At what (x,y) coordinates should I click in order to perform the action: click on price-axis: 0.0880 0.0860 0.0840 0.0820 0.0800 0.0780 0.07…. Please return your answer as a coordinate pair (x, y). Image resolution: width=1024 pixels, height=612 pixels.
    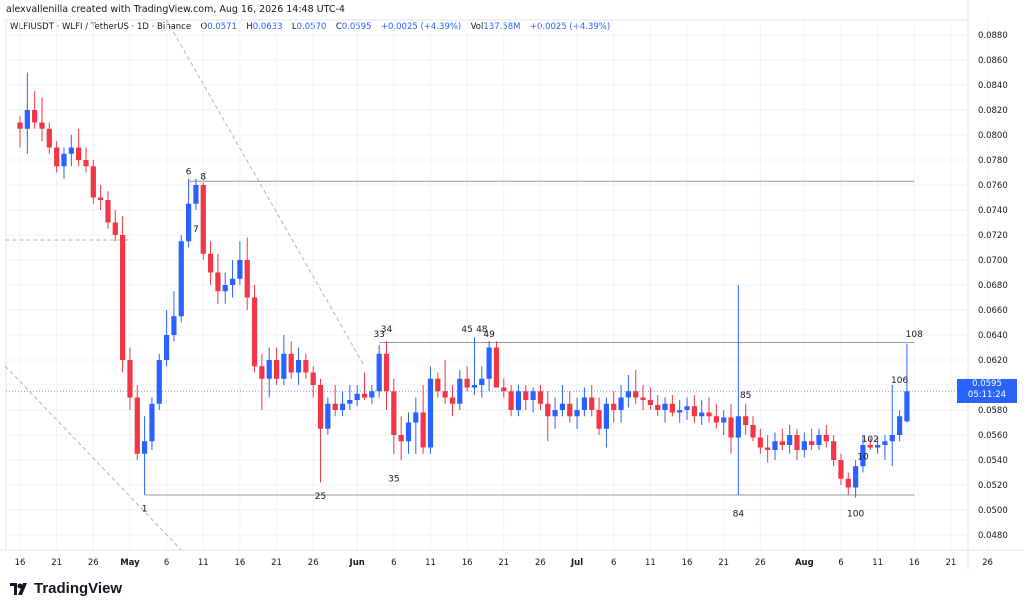
    Looking at the image, I should click on (987, 285).